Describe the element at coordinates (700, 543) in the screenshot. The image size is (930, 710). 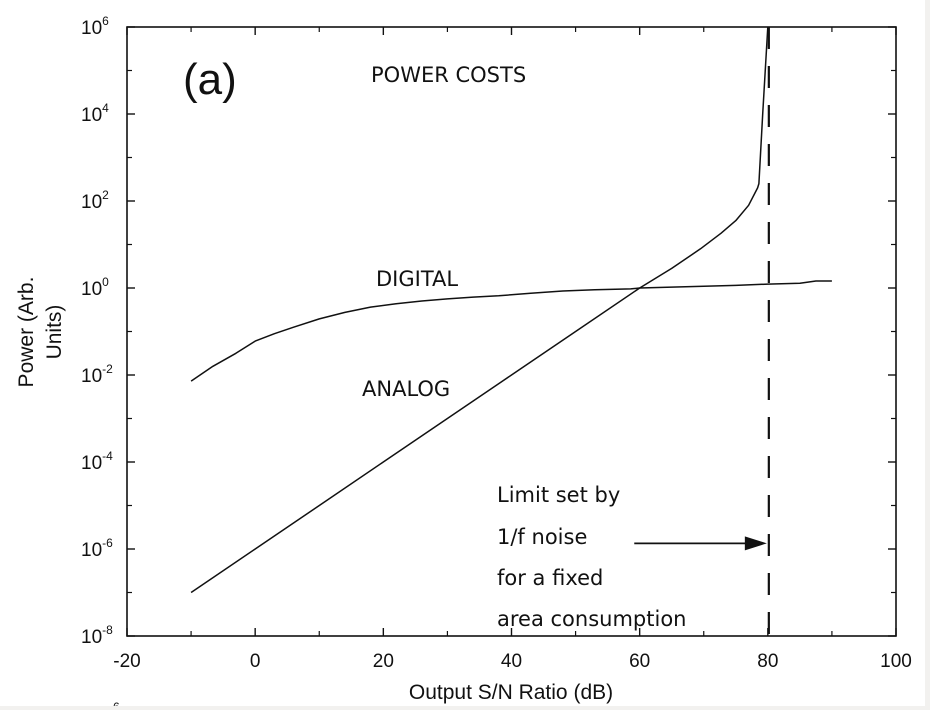
I see `annotation-arrow` at that location.